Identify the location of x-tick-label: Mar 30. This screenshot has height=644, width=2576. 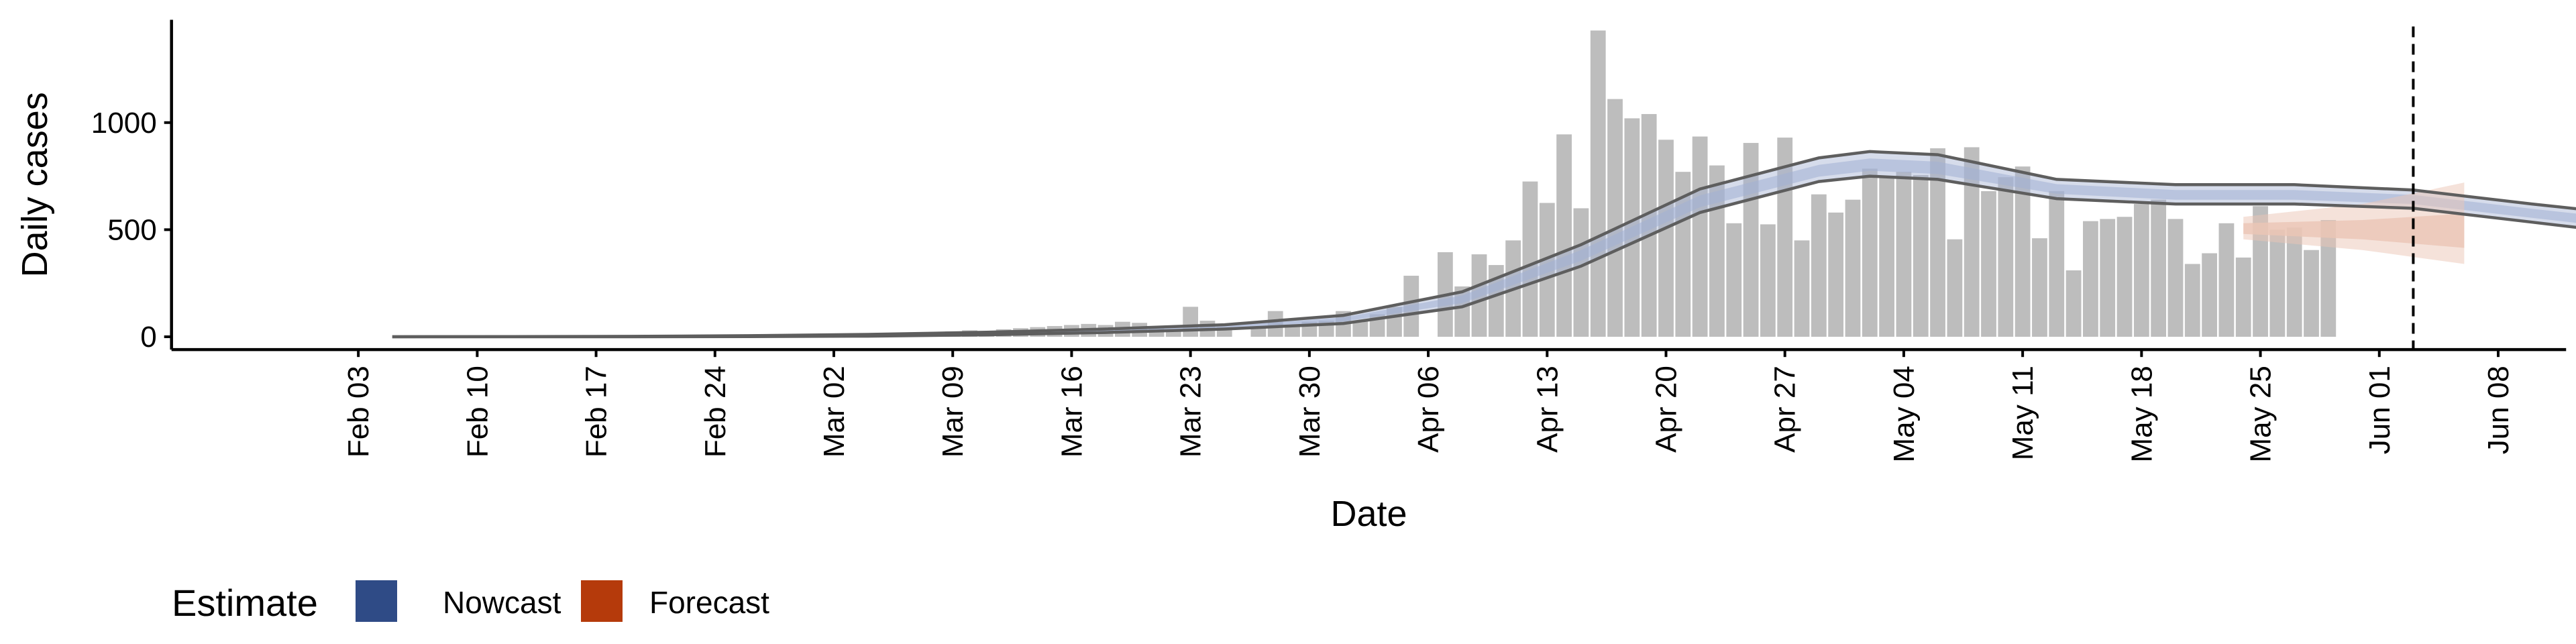
(1309, 412).